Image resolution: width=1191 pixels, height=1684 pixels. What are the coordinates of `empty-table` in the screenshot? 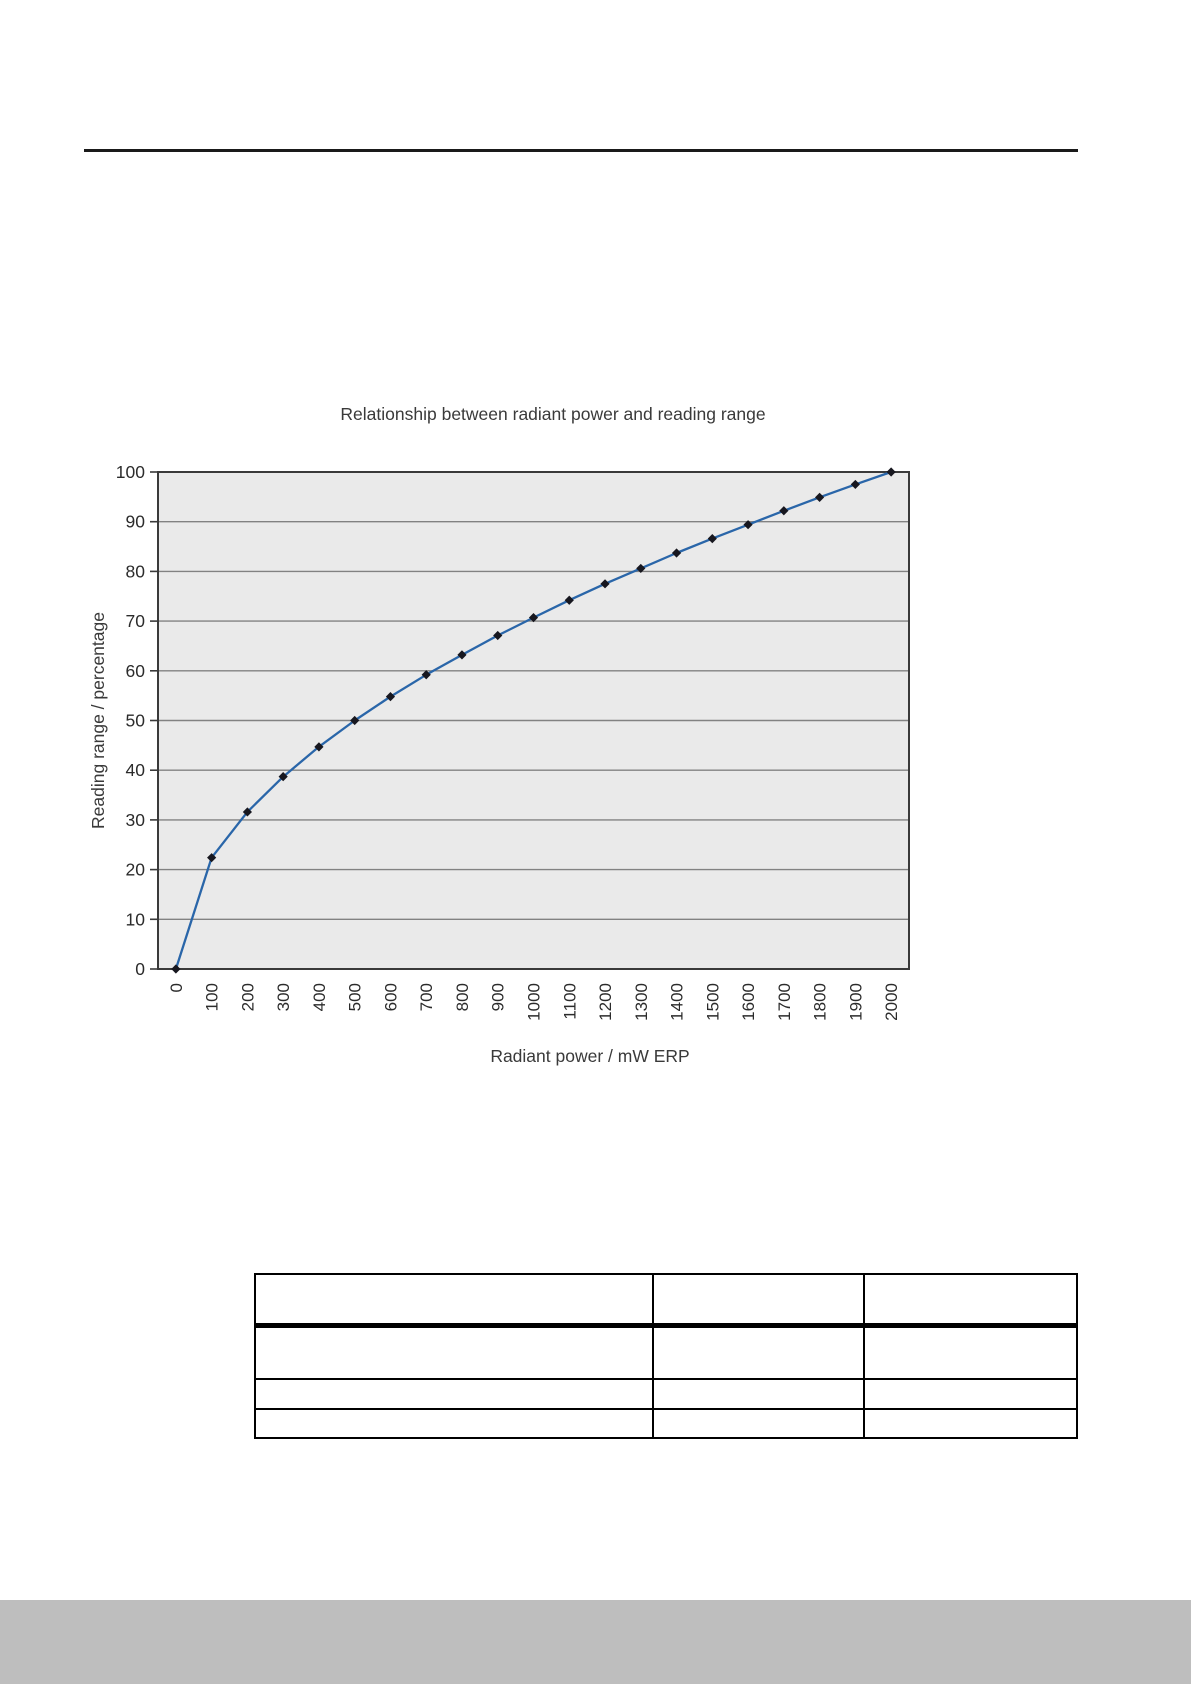 It's located at (666, 1356).